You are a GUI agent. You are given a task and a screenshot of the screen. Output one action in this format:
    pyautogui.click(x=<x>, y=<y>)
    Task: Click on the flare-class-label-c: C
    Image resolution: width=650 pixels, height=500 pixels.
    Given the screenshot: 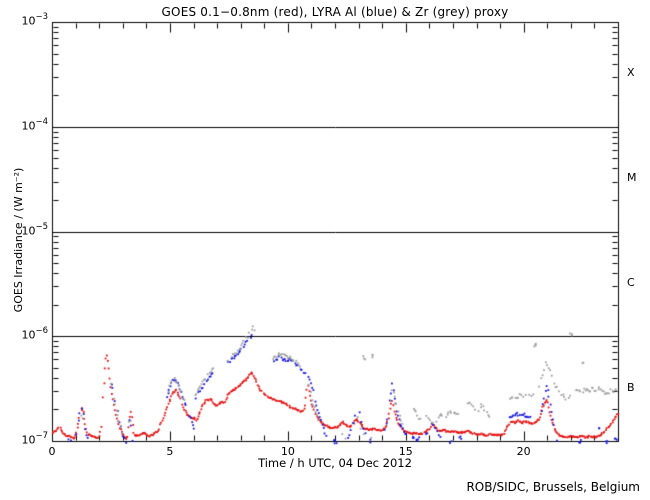 What is the action you would take?
    pyautogui.click(x=631, y=282)
    